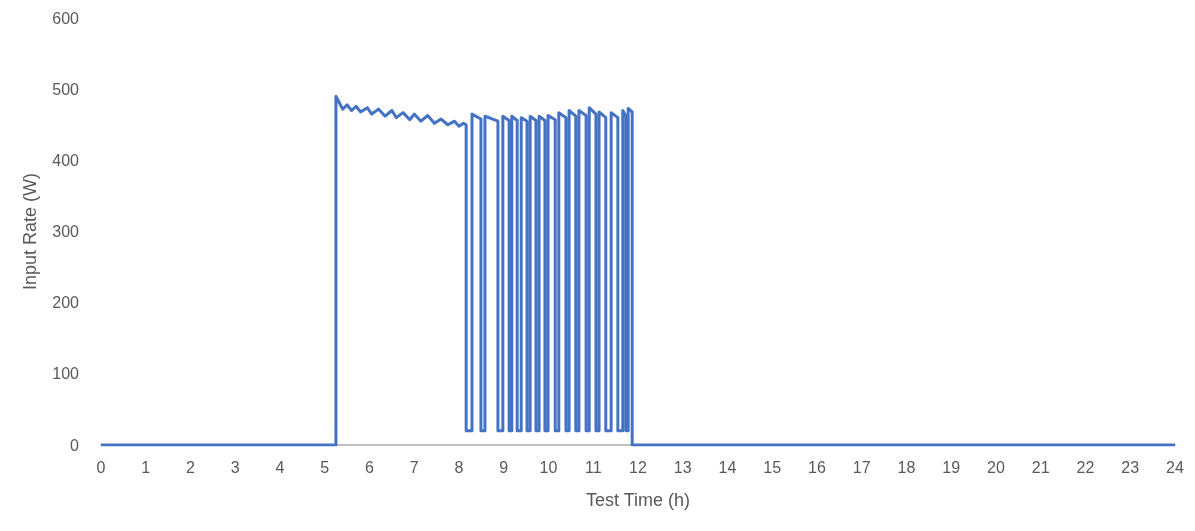 This screenshot has height=531, width=1195. I want to click on x-tick-label: 5, so click(325, 467).